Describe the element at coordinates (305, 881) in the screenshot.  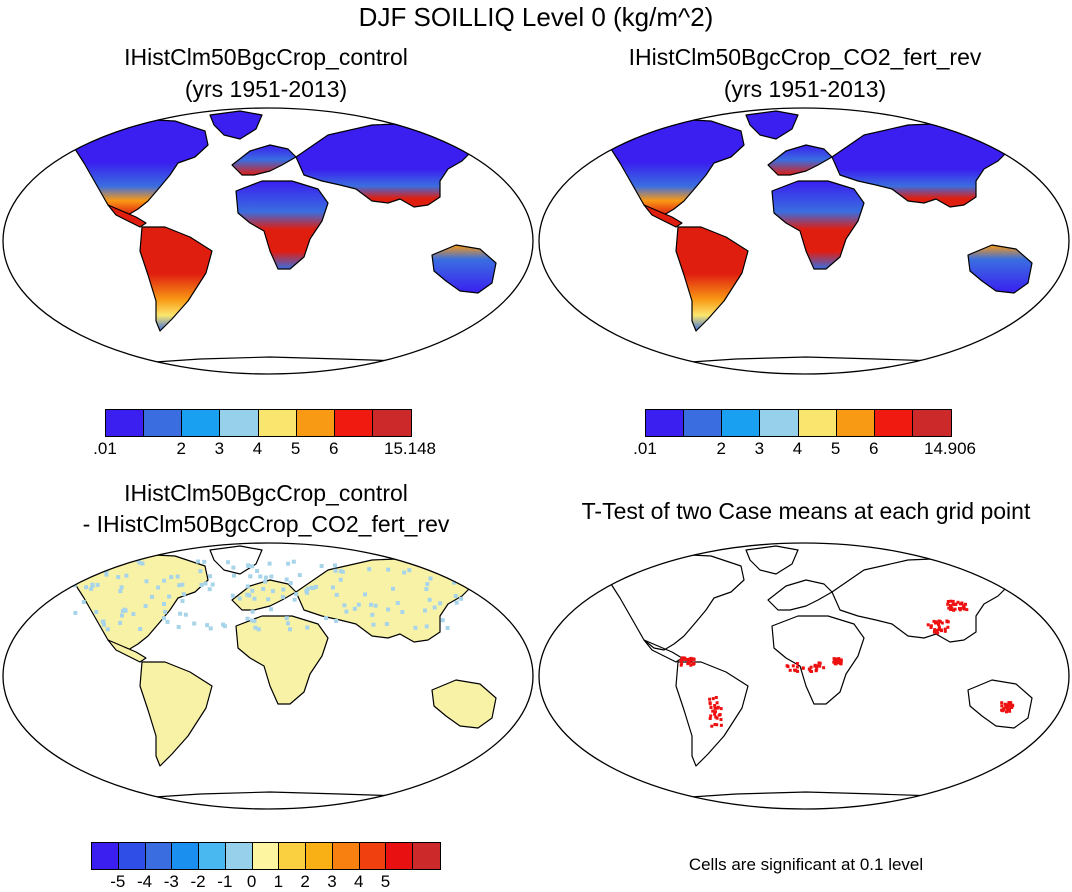
I see `colorbar-diff-tick-label: 2` at that location.